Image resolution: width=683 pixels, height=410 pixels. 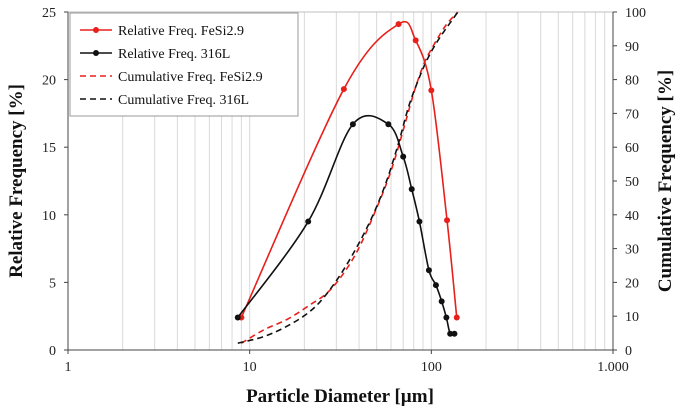 I want to click on y2-tick-label: 40, so click(x=632, y=216).